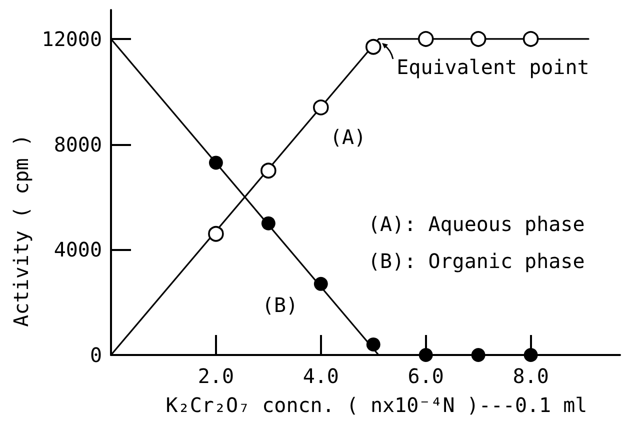  Describe the element at coordinates (476, 261) in the screenshot. I see `annotation: (B): Organic phase` at that location.